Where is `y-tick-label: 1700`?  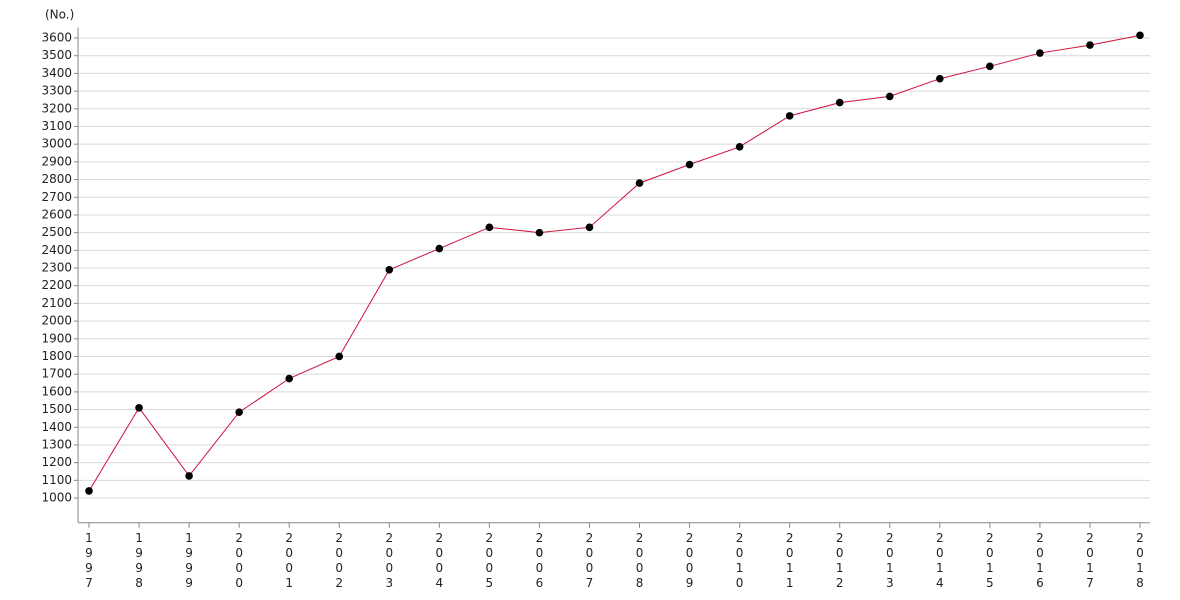
y-tick-label: 1700 is located at coordinates (56, 374).